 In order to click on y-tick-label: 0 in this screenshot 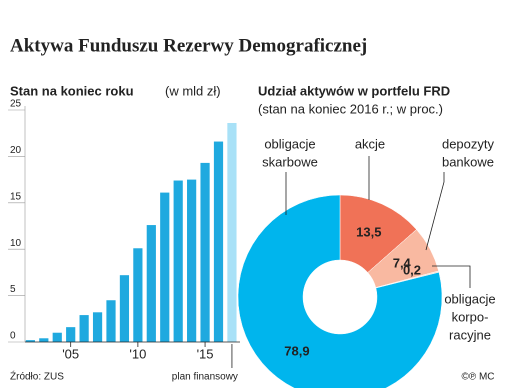, I will do `click(13, 336)`.